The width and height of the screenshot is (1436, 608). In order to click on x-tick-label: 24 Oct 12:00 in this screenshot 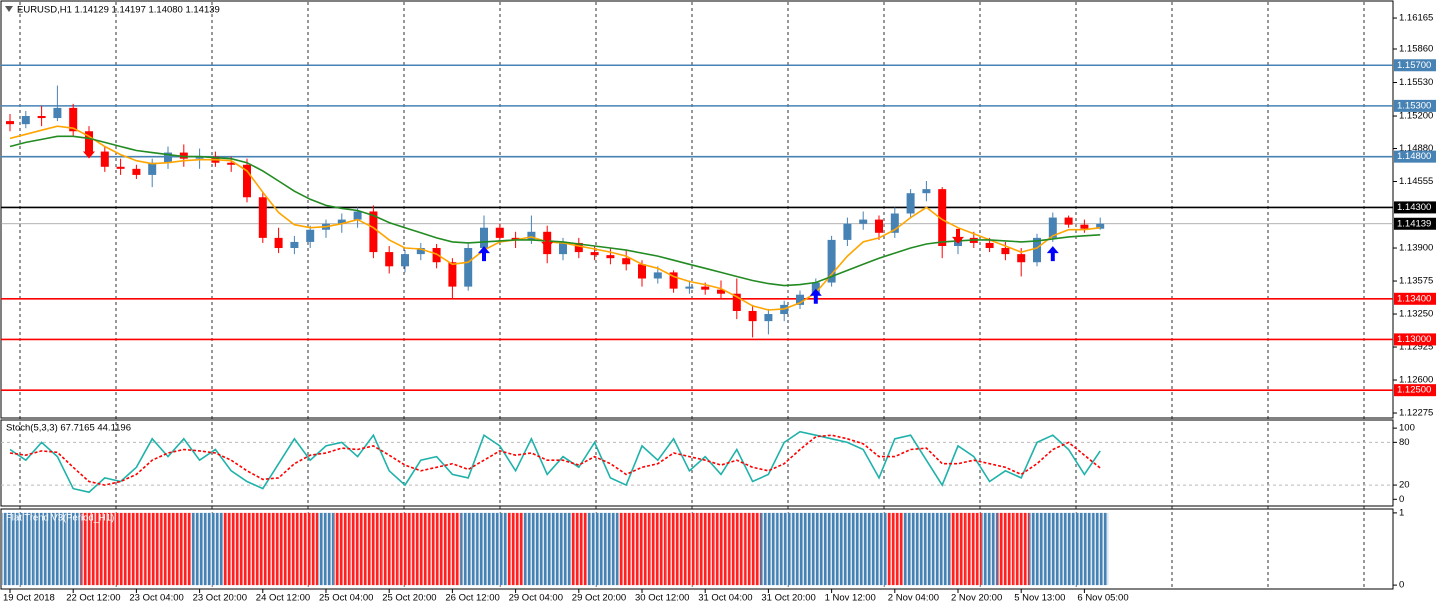, I will do `click(283, 598)`.